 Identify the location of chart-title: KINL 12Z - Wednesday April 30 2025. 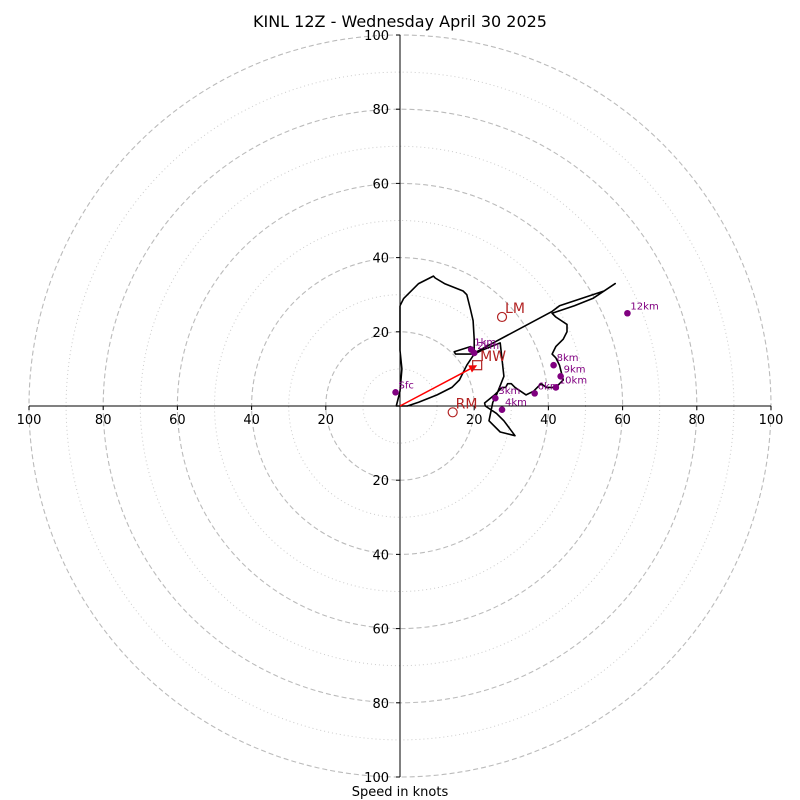
(400, 21).